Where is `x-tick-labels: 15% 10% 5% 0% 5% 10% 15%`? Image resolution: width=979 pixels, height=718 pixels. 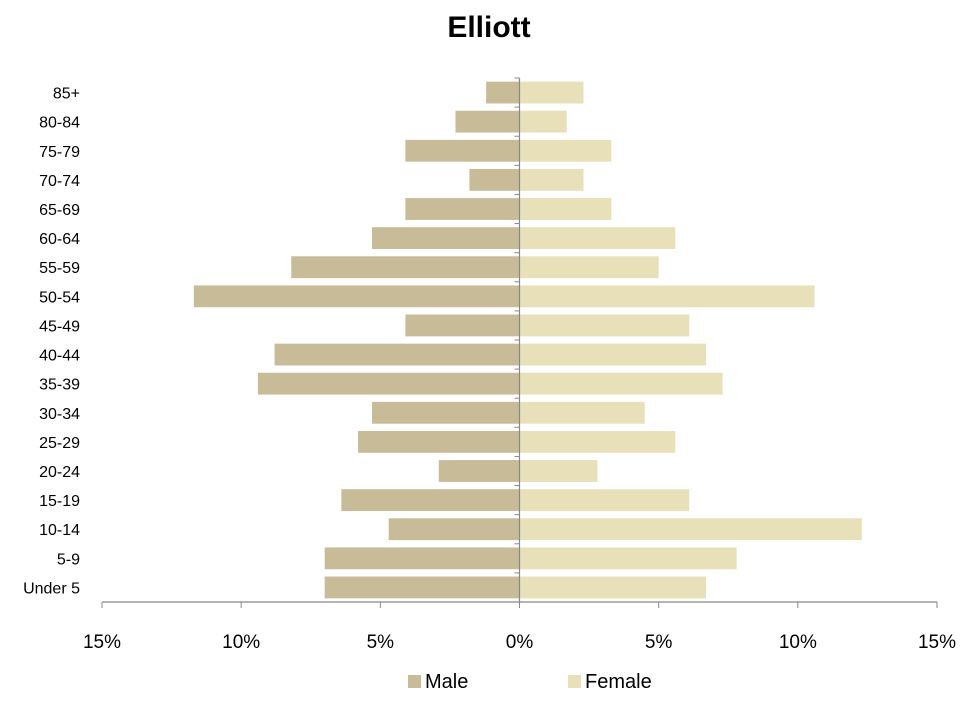 x-tick-labels: 15% 10% 5% 0% 5% 10% 15% is located at coordinates (519, 642).